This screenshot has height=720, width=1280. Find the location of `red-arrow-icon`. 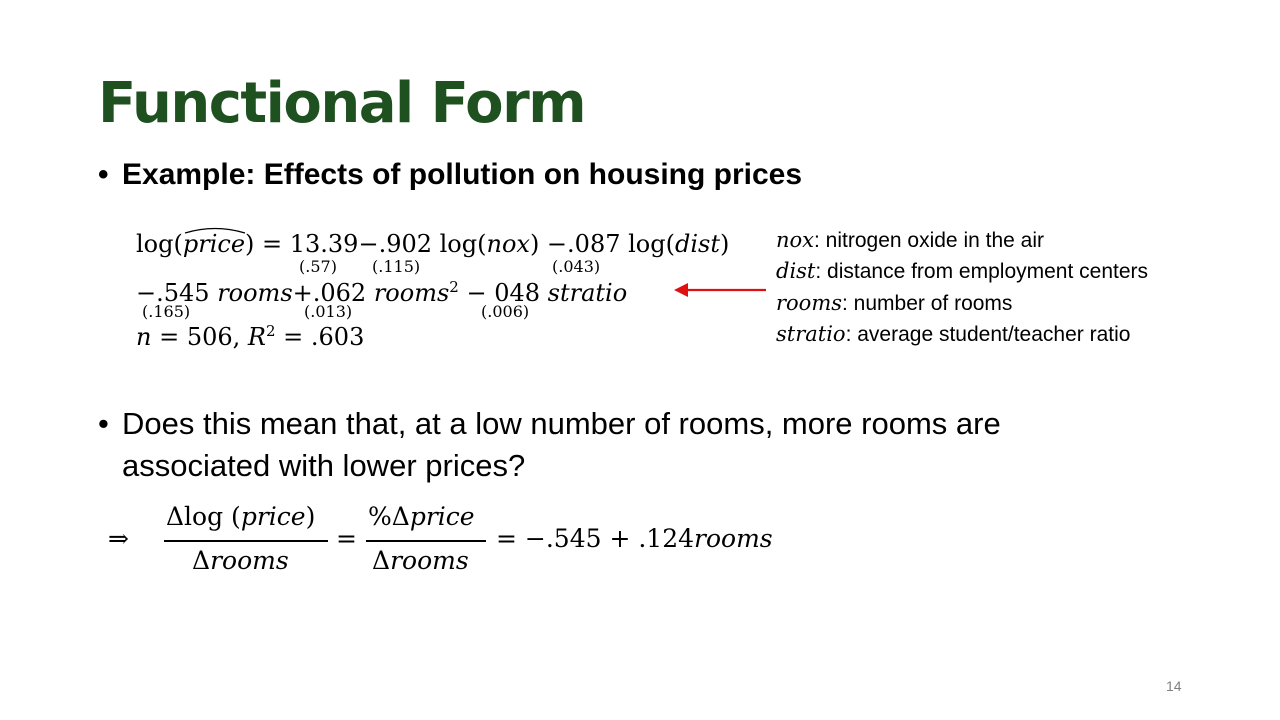

red-arrow-icon is located at coordinates (720, 290).